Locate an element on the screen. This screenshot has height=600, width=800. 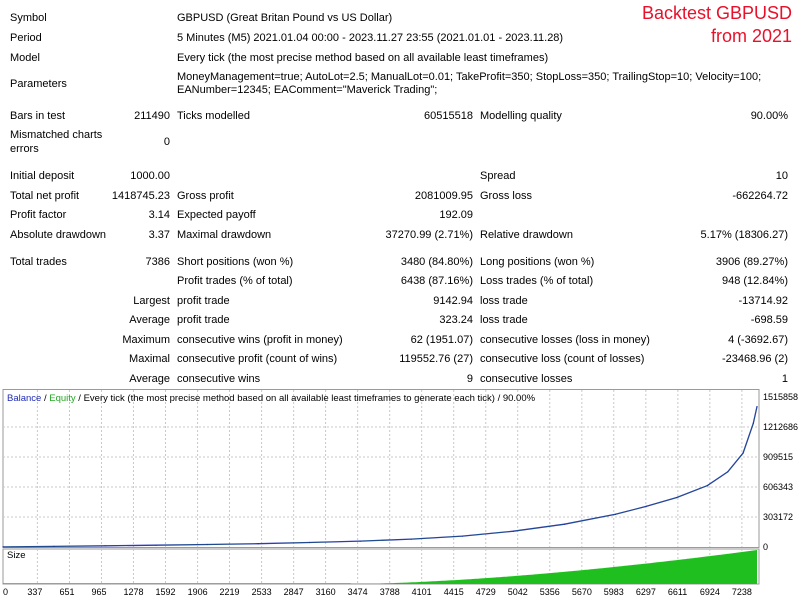
loss-trades-value: 948 (12.84%) is located at coordinates (754, 281).